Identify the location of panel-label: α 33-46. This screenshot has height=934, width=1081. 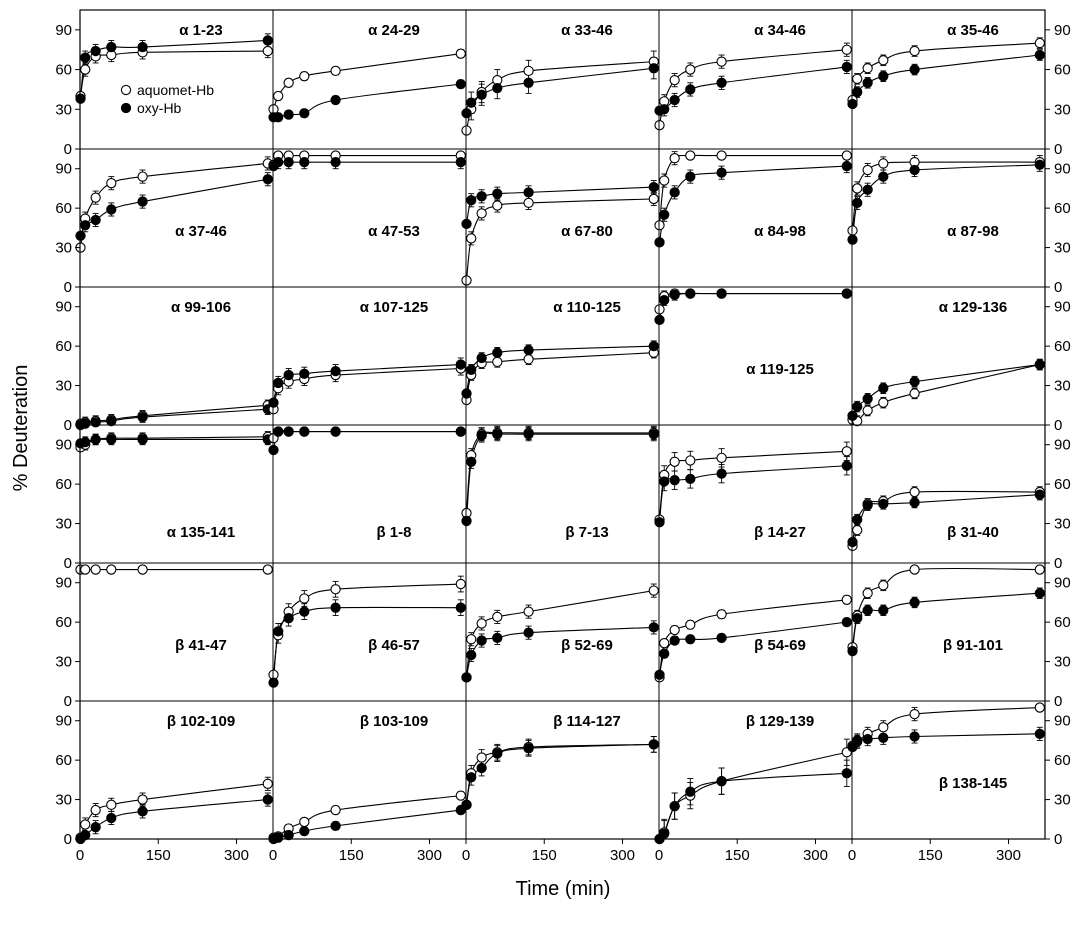
(587, 30).